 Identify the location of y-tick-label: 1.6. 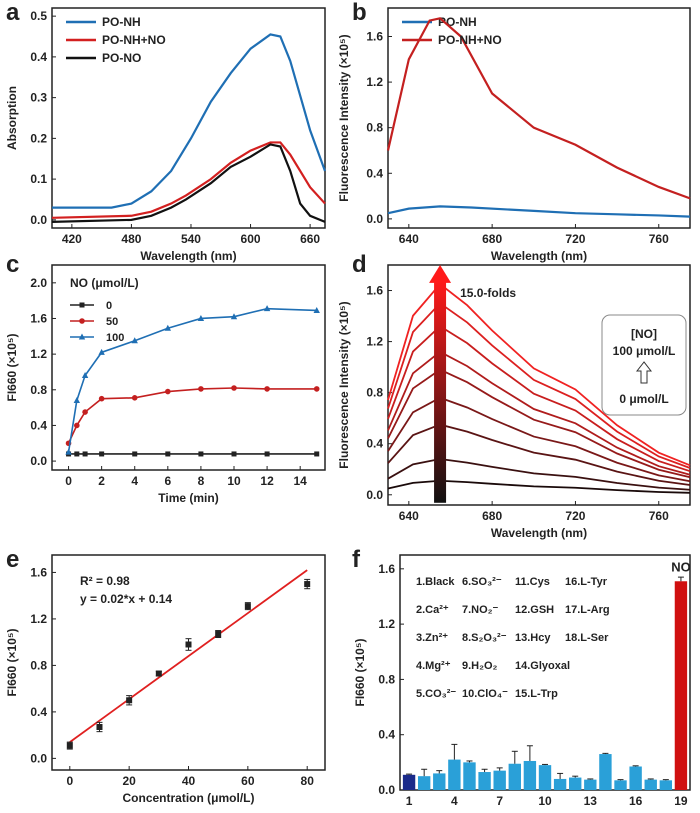
(374, 291).